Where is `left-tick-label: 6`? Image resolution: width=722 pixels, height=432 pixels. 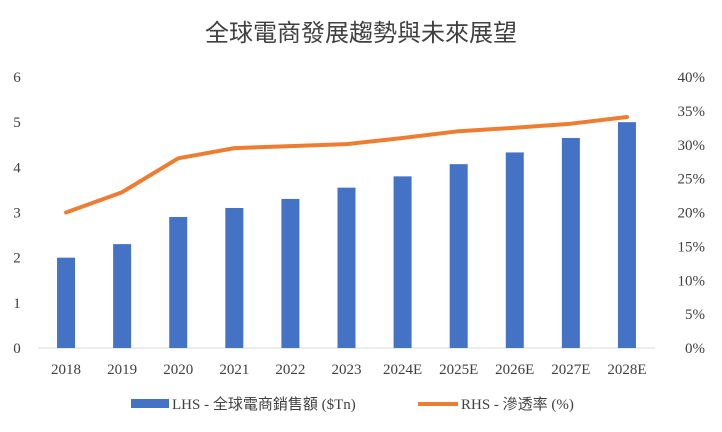
left-tick-label: 6 is located at coordinates (17, 78).